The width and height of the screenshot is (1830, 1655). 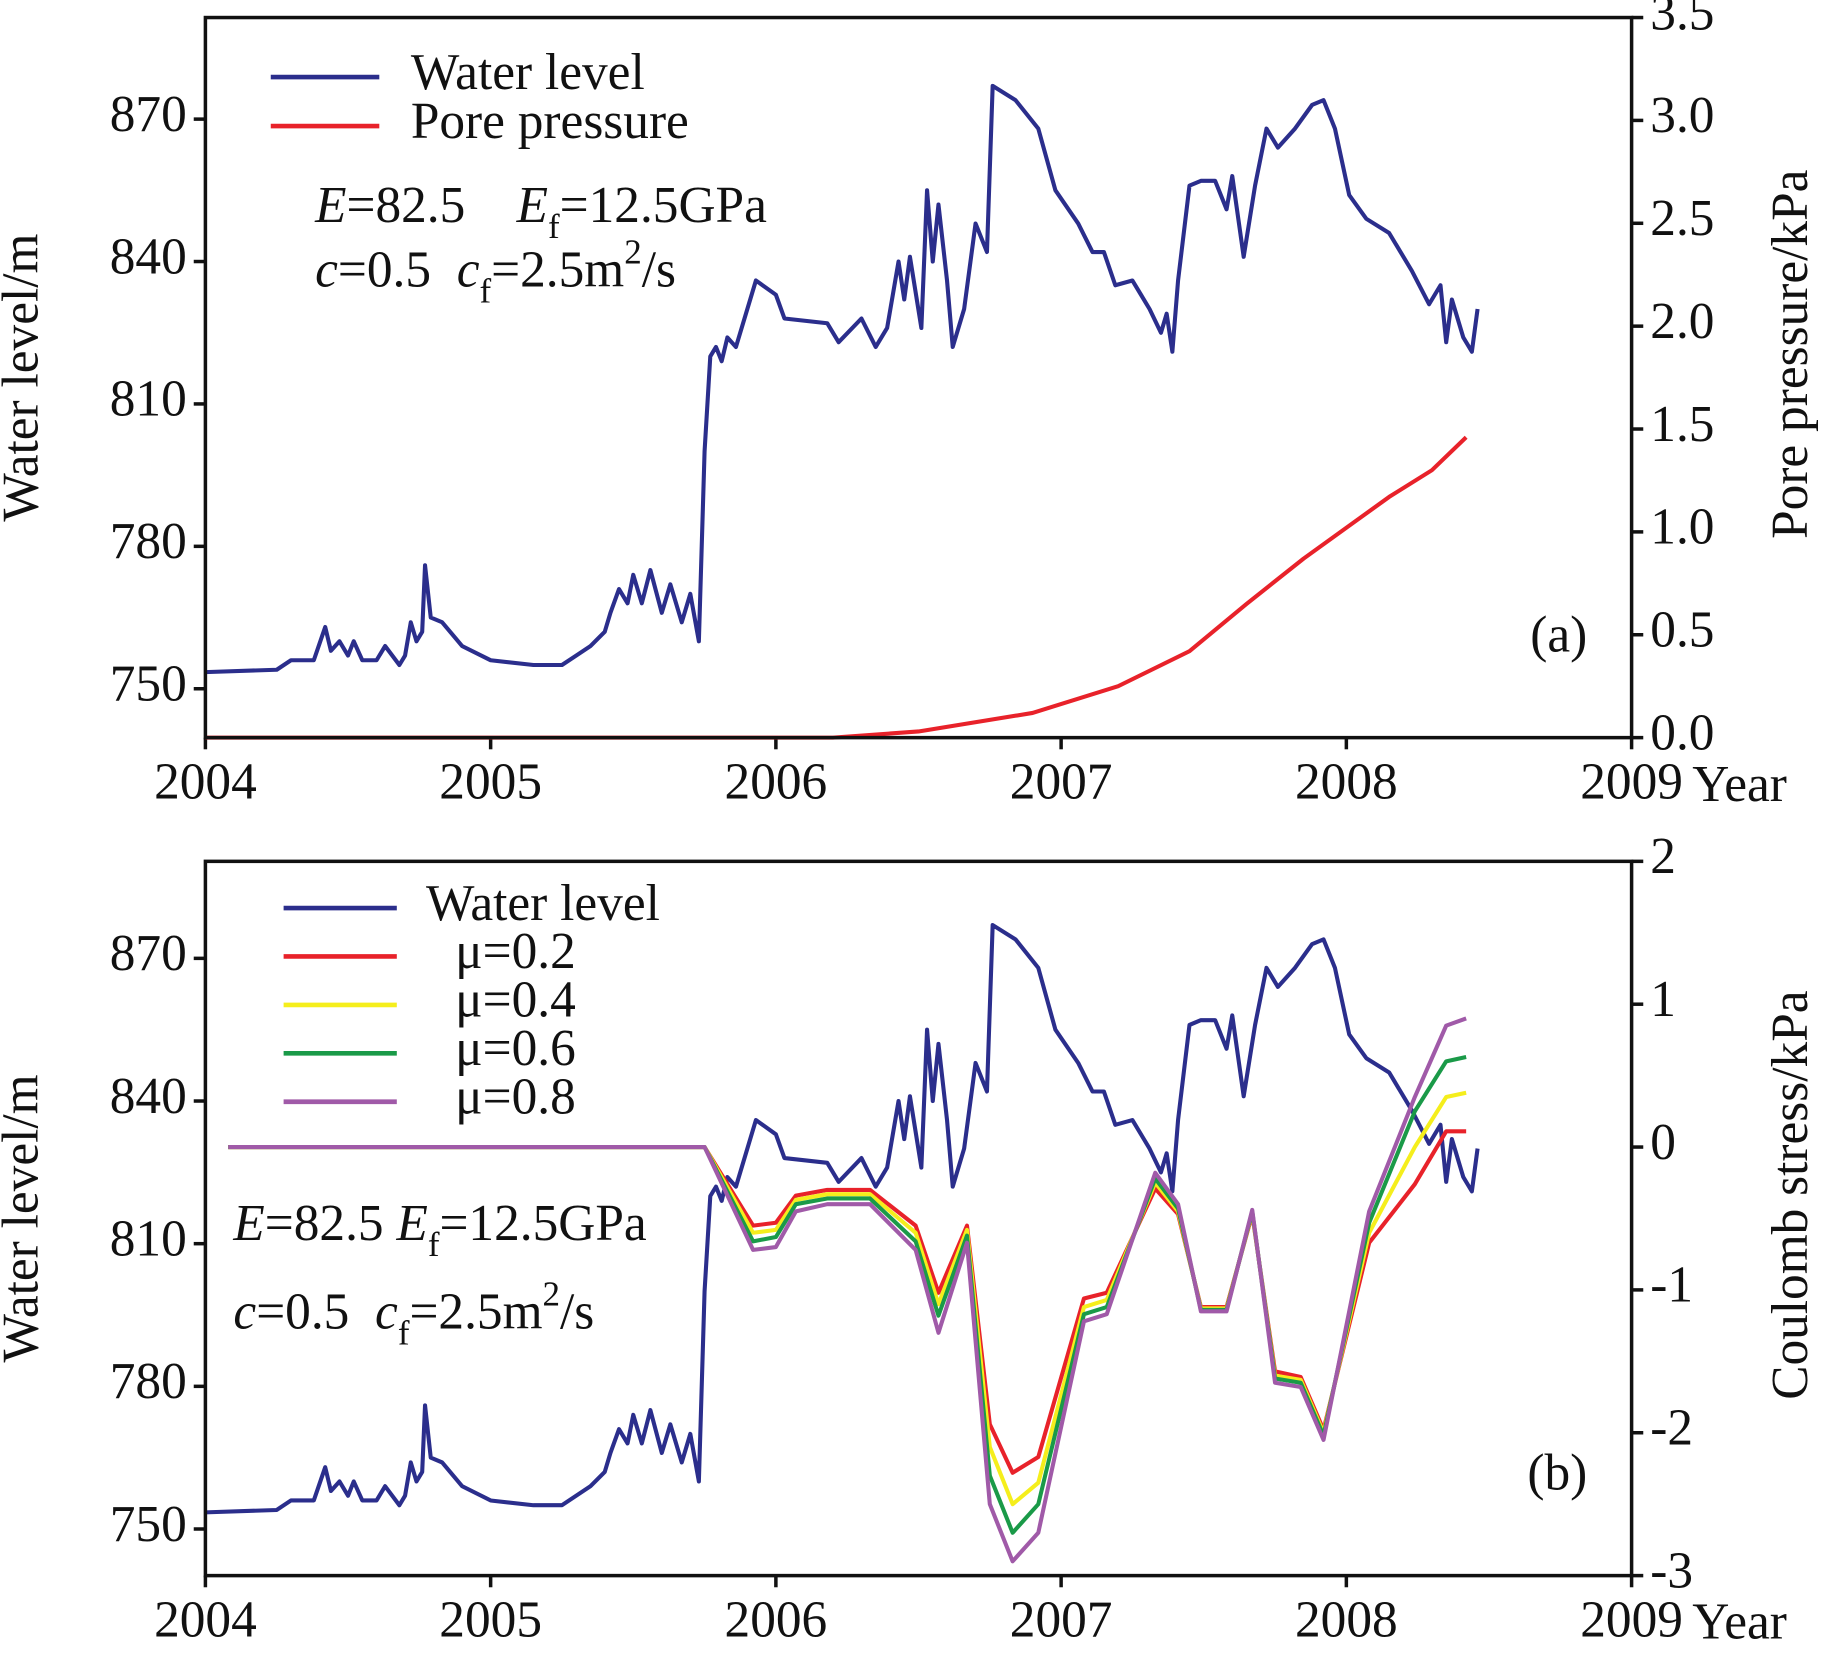 What do you see at coordinates (1663, 856) in the screenshot?
I see `y2-tick-label: 2` at bounding box center [1663, 856].